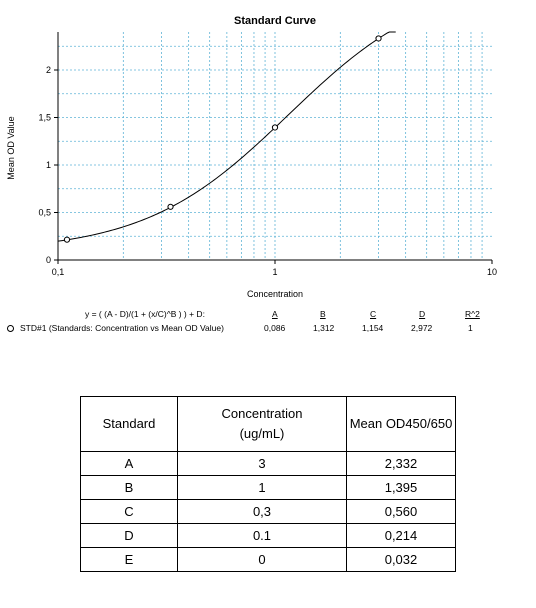 The image size is (536, 608). Describe the element at coordinates (373, 314) in the screenshot. I see `fit-header-c: C` at that location.